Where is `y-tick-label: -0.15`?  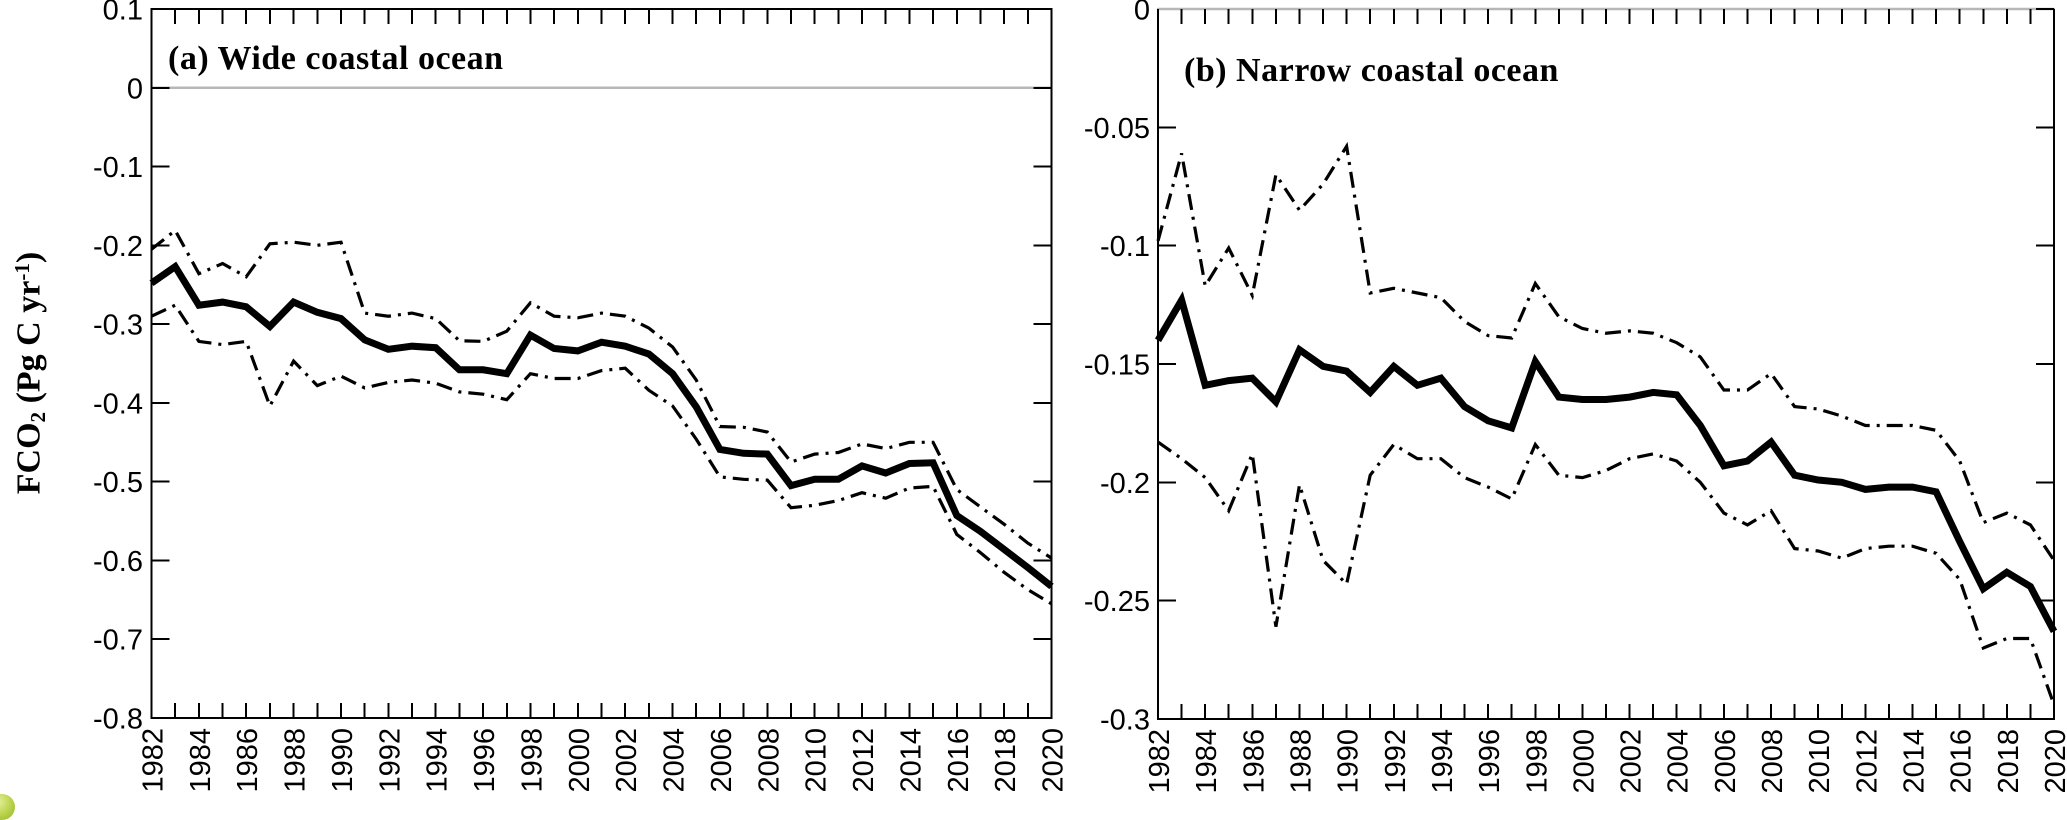 y-tick-label: -0.15 is located at coordinates (1117, 366).